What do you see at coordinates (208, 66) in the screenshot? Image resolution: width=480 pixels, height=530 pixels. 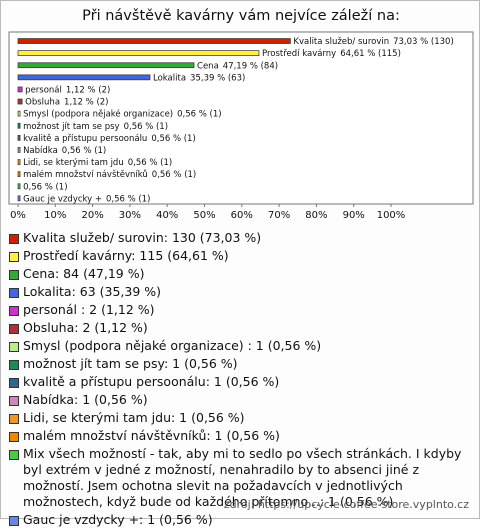 I see `bar-category: Cena` at bounding box center [208, 66].